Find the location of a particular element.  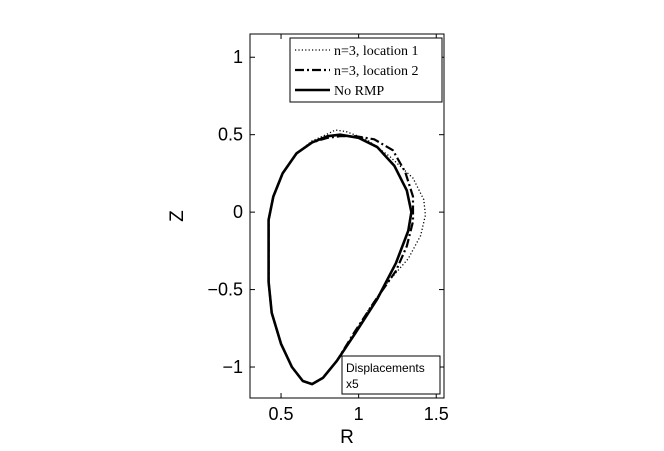

series-layer is located at coordinates (347, 257).